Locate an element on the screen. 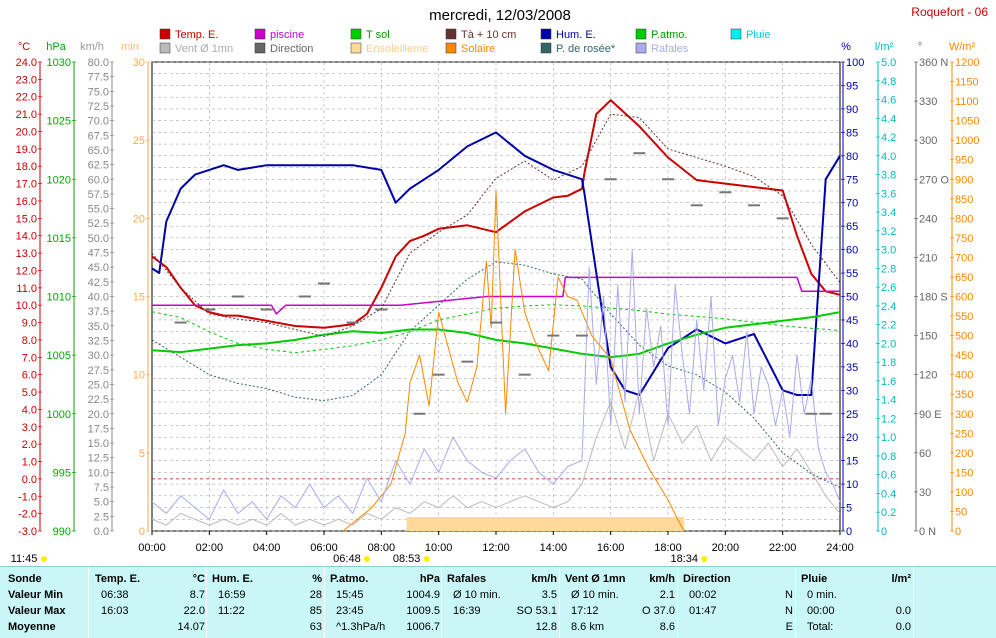  tick-label-temp: 2.0 is located at coordinates (29, 445).